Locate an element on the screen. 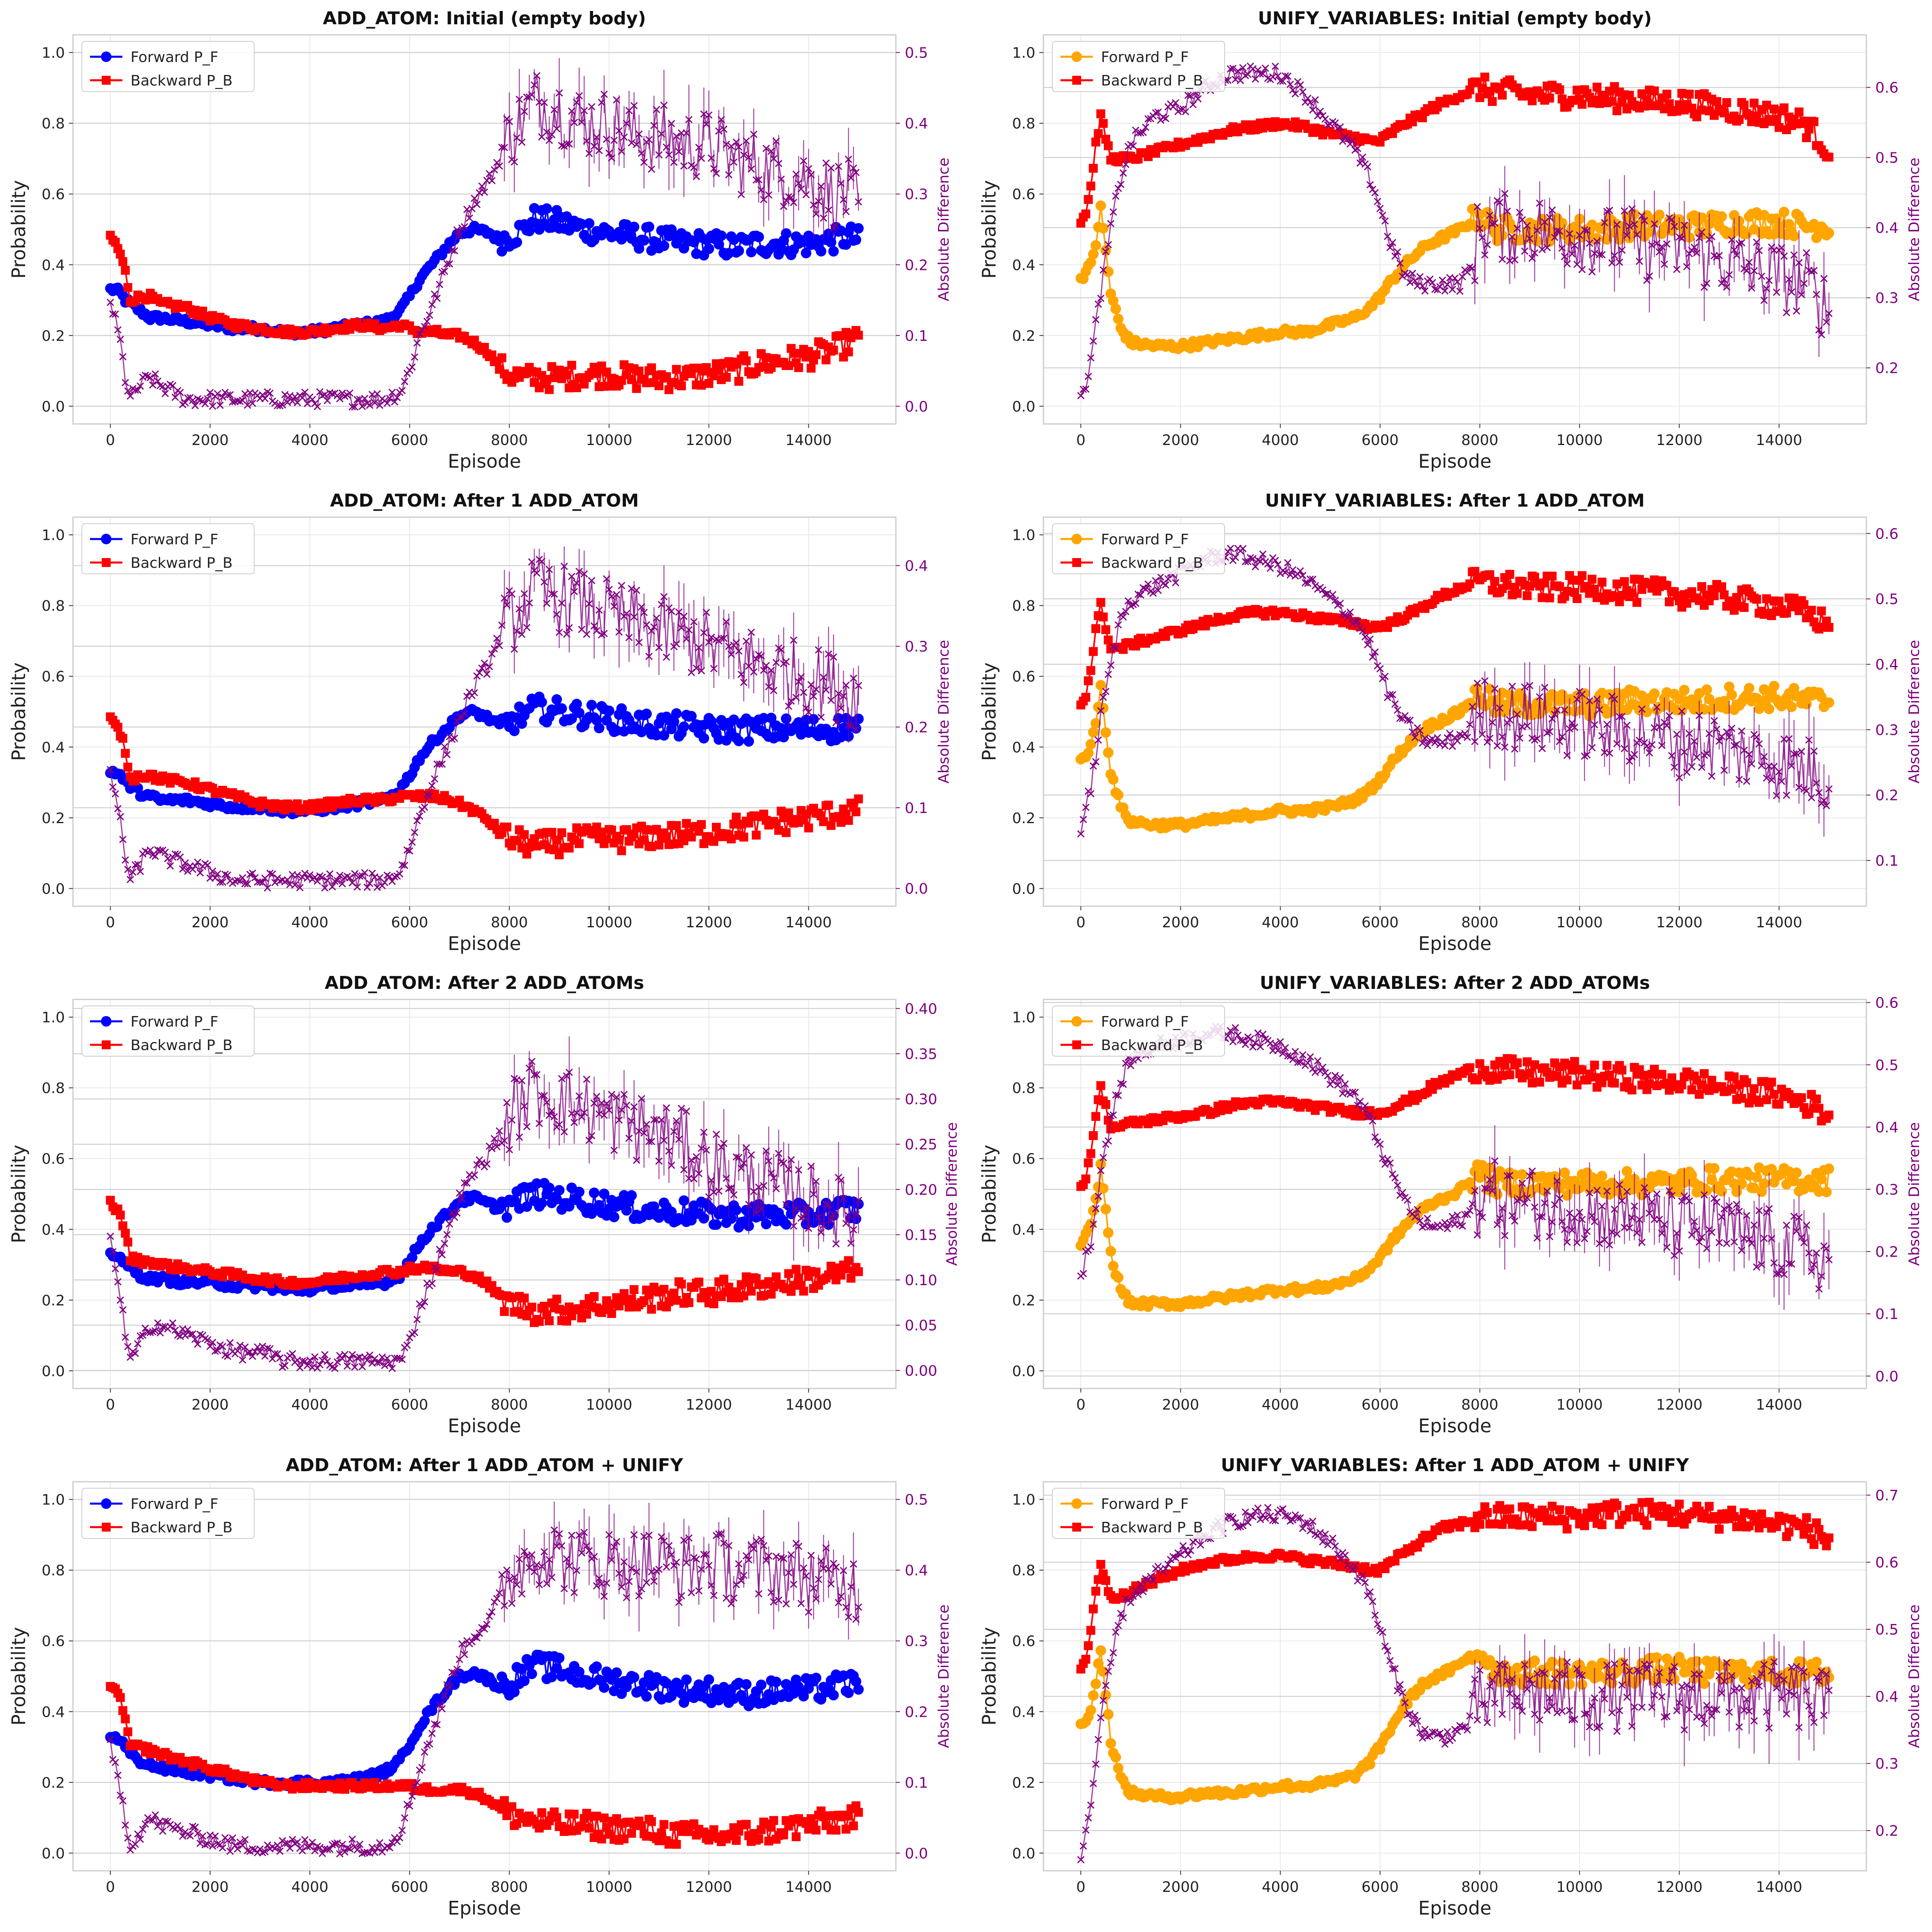 Image resolution: width=1932 pixels, height=1932 pixels. y-tick-label: 0.4 is located at coordinates (53, 265).